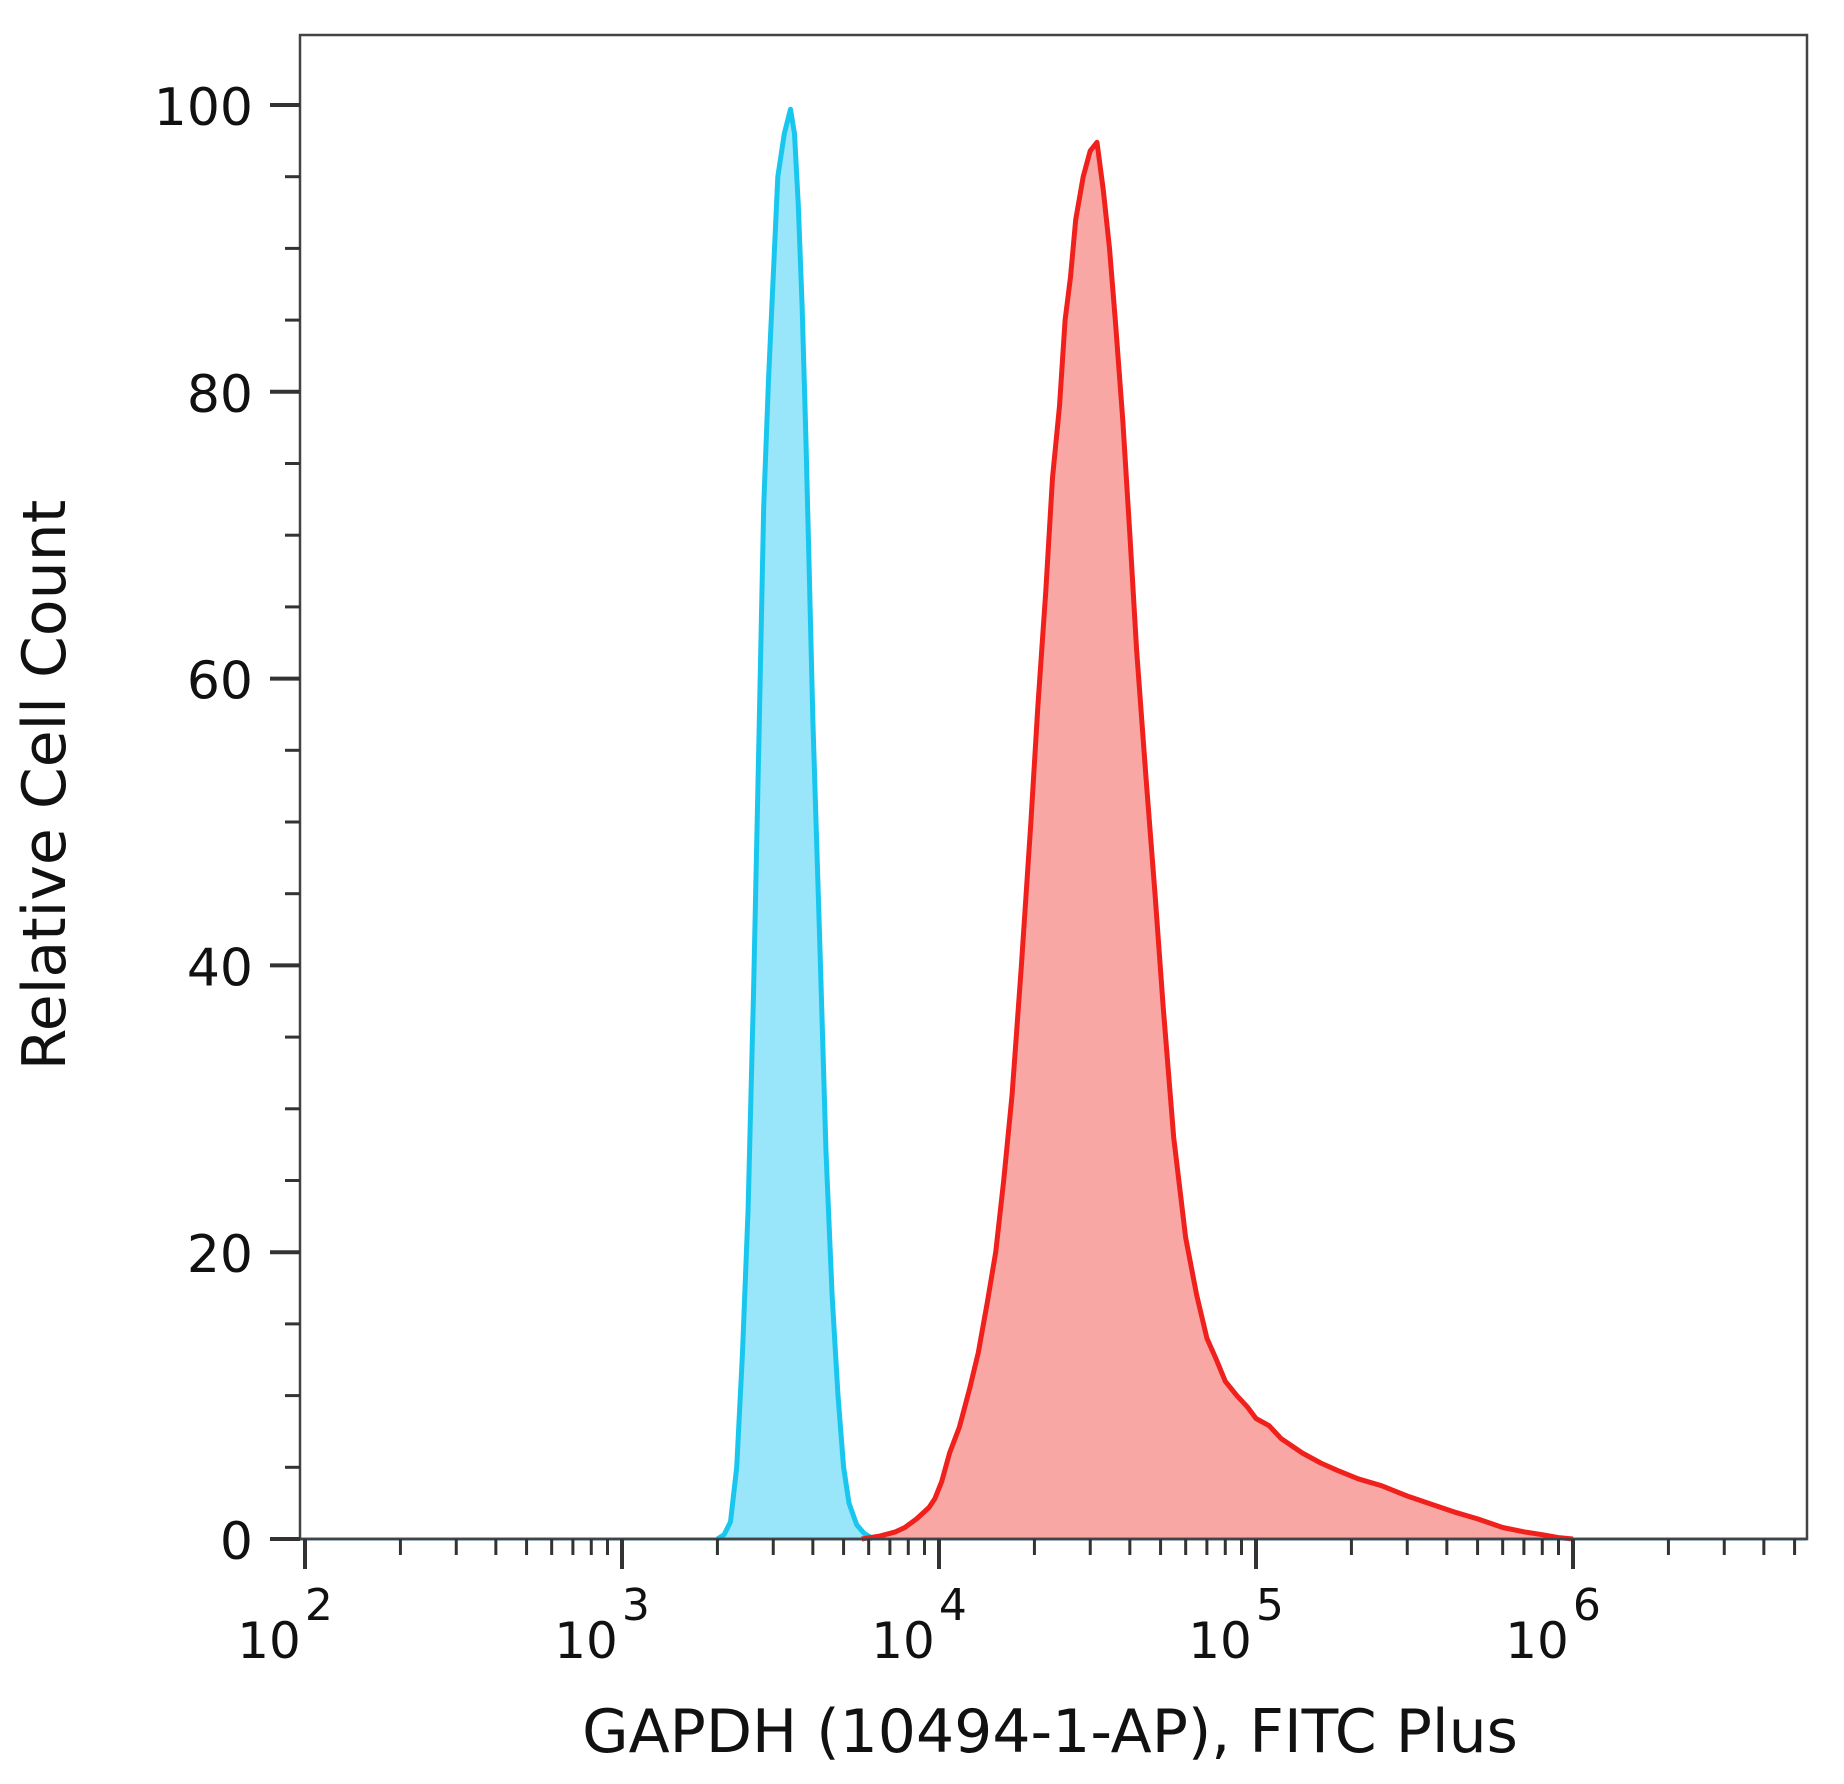 This screenshot has width=1844, height=1784. I want to click on x-tick-label: 10⁵, so click(1236, 1625).